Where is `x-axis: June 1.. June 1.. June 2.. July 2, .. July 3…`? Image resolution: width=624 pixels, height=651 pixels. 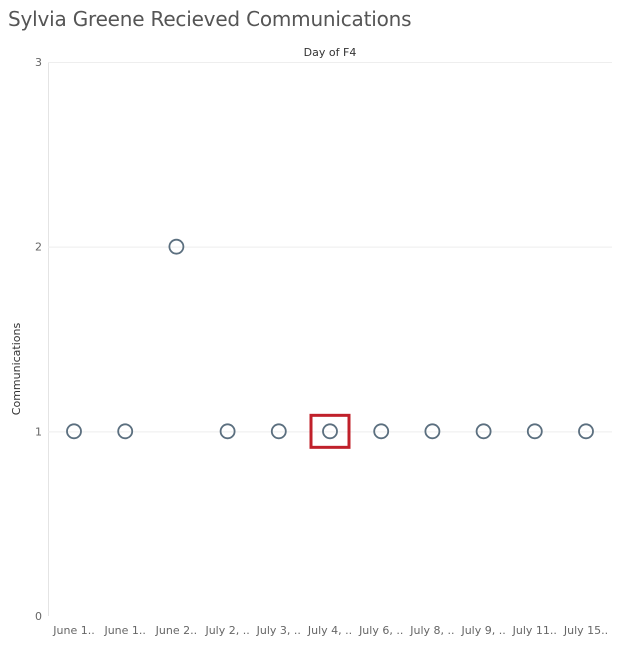 x-axis: June 1.. June 1.. June 2.. July 2, .. July 3… is located at coordinates (330, 630).